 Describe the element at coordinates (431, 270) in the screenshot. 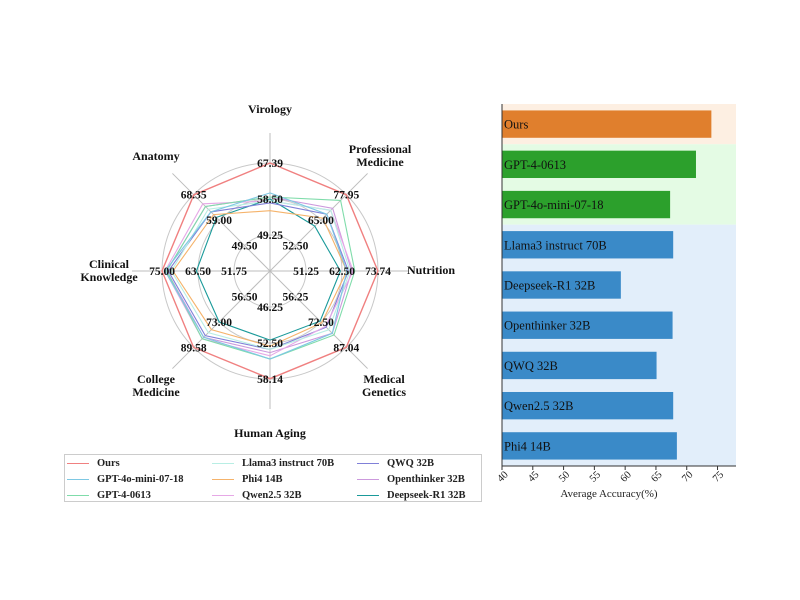

I see `radar-axis-label: Nutrition` at that location.